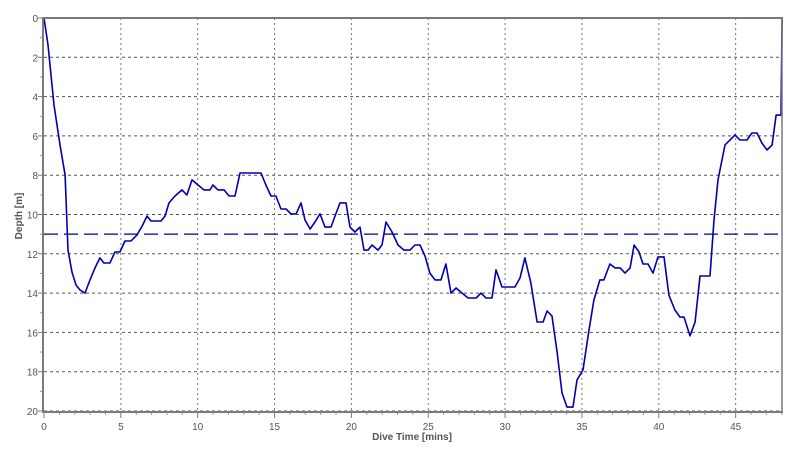 The height and width of the screenshot is (456, 800). I want to click on x-tick-label: 0, so click(44, 427).